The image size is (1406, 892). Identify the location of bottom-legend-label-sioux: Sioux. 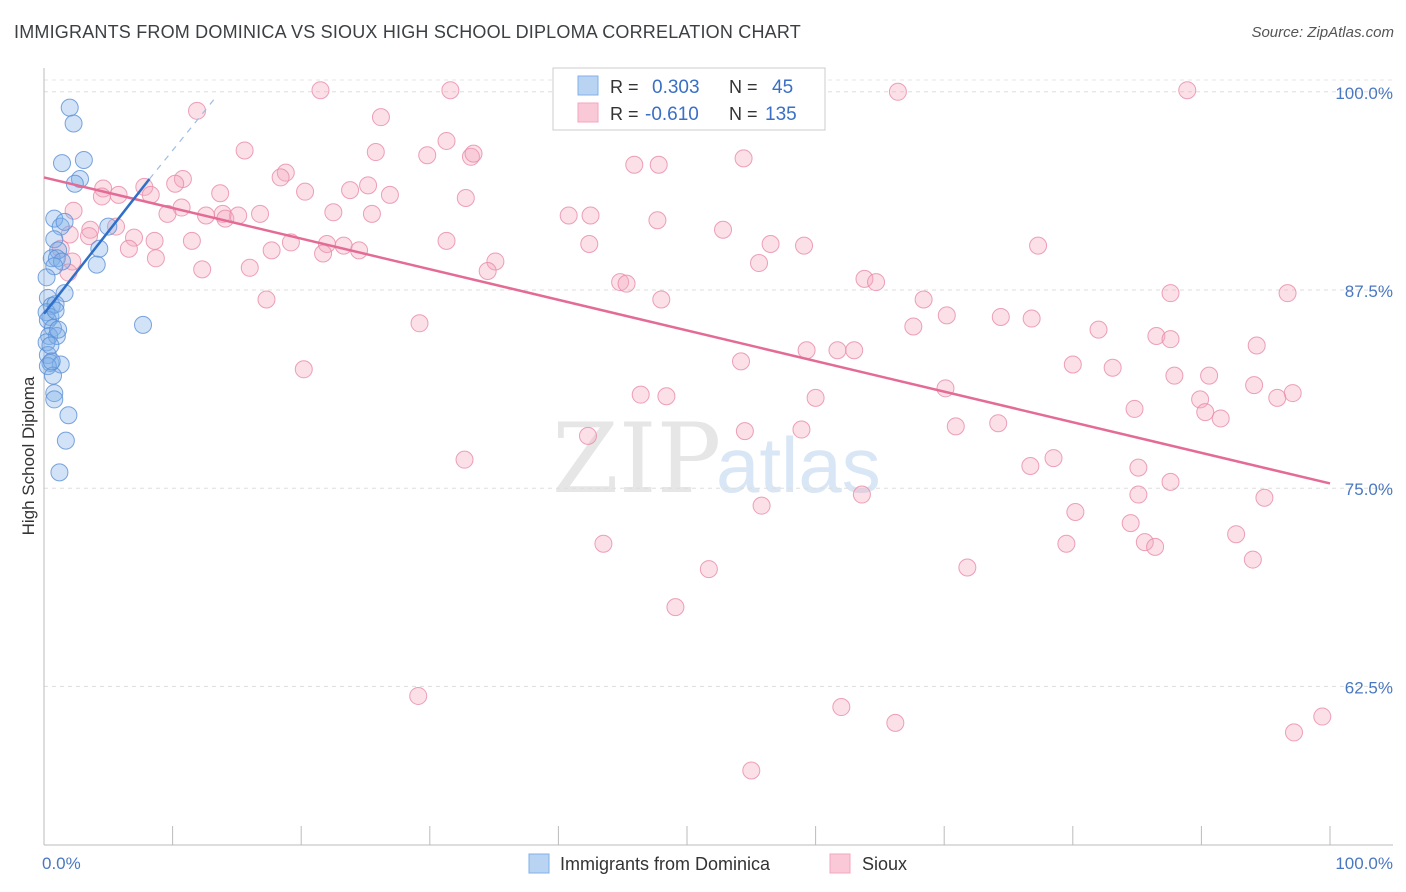
(884, 864).